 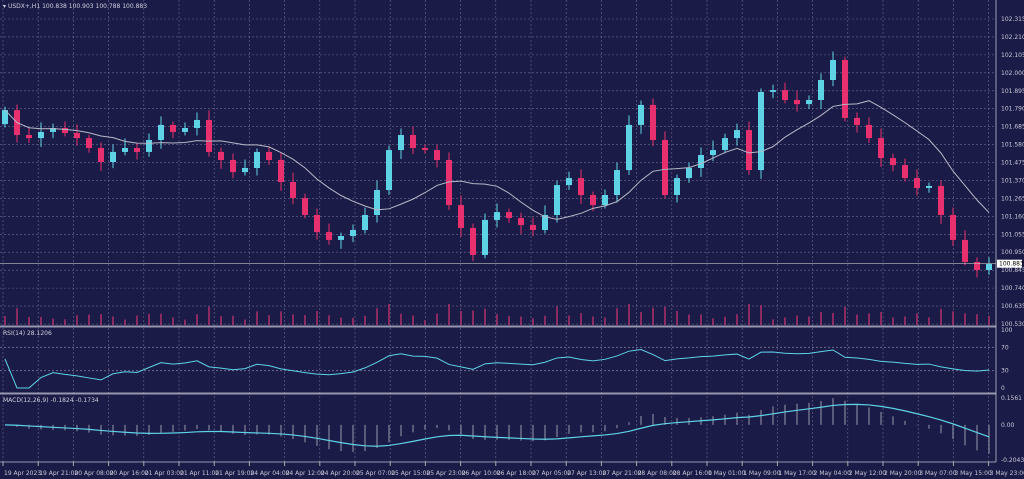 What do you see at coordinates (516, 473) in the screenshot?
I see `time-tick-label: 26 Apr 18:00` at bounding box center [516, 473].